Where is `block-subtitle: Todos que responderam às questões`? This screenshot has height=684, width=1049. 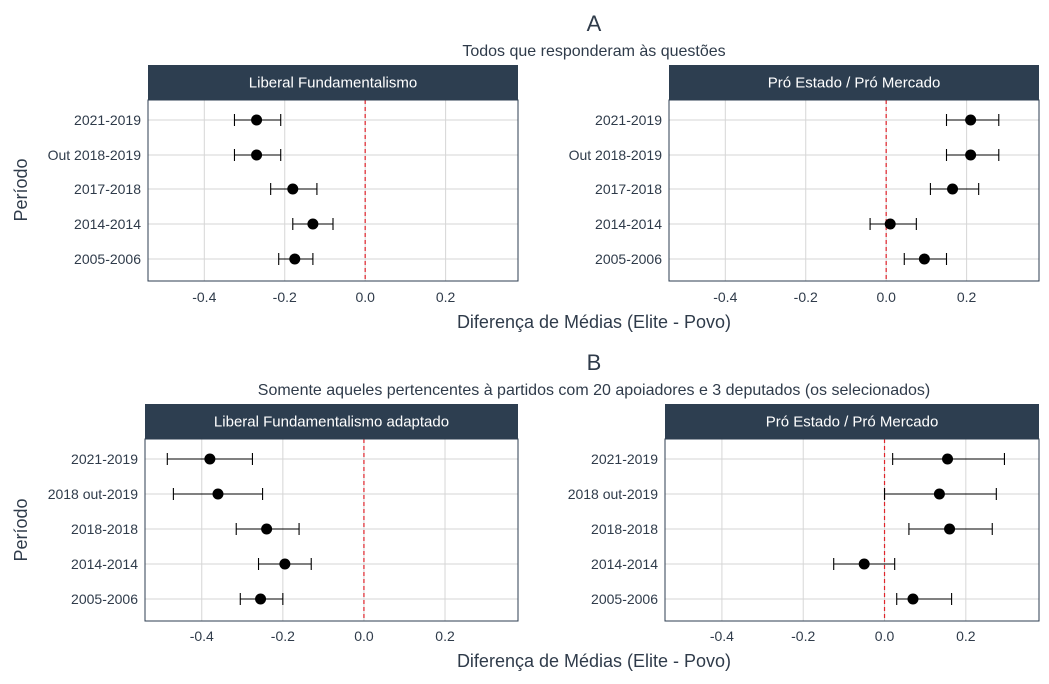 block-subtitle: Todos que responderam às questões is located at coordinates (593, 51).